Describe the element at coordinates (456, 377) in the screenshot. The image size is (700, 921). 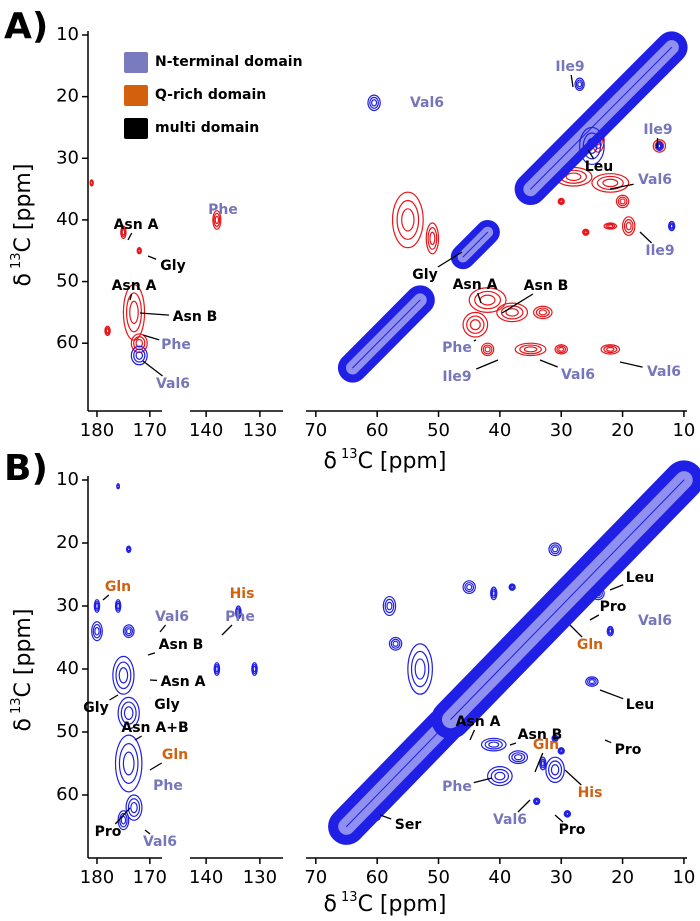
I see `annotation: Ile9` at that location.